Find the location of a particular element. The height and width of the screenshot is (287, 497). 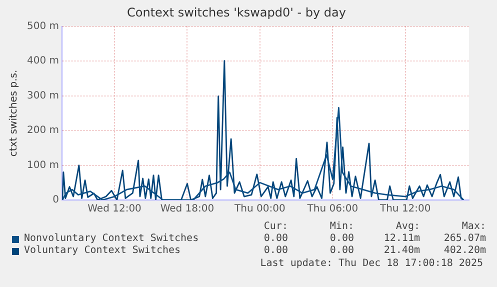

y-tick-label: 500 m is located at coordinates (43, 26).